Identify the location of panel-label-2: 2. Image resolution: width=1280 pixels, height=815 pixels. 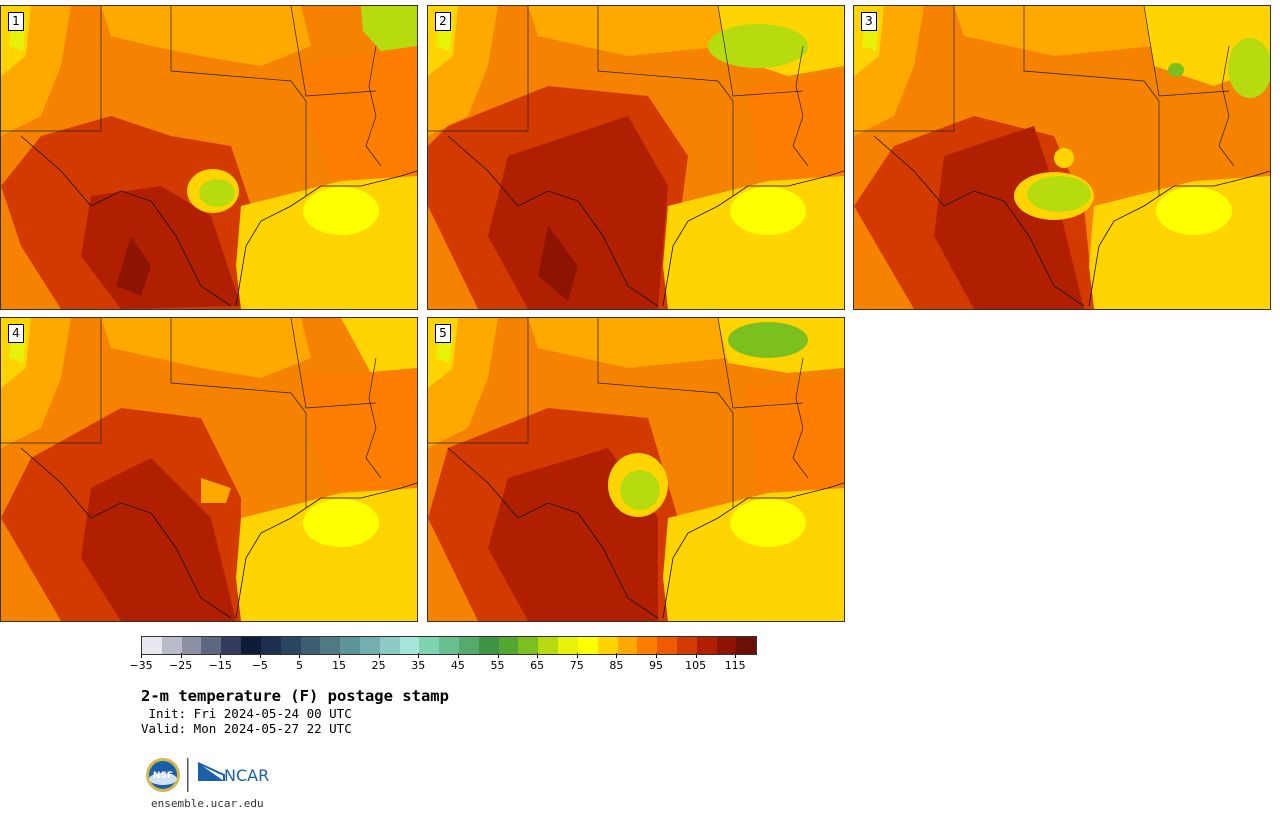
(443, 21).